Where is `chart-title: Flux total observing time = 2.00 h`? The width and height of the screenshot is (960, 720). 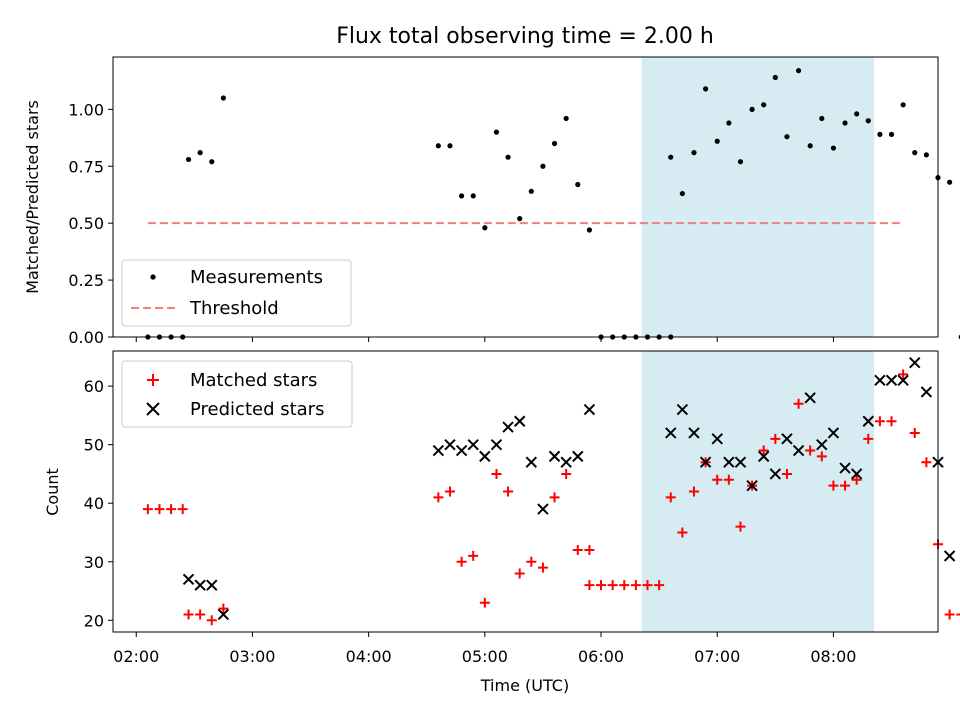
chart-title: Flux total observing time = 2.00 h is located at coordinates (525, 36).